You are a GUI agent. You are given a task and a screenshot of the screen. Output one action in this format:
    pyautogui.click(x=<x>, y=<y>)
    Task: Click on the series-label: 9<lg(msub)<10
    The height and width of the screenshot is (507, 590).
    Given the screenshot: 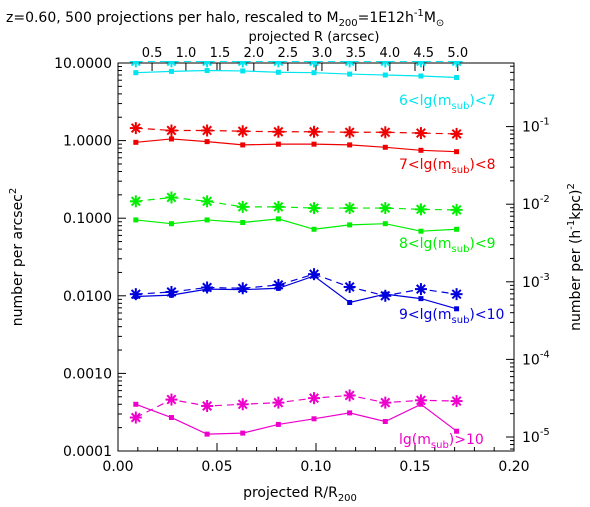 What is the action you would take?
    pyautogui.click(x=451, y=316)
    